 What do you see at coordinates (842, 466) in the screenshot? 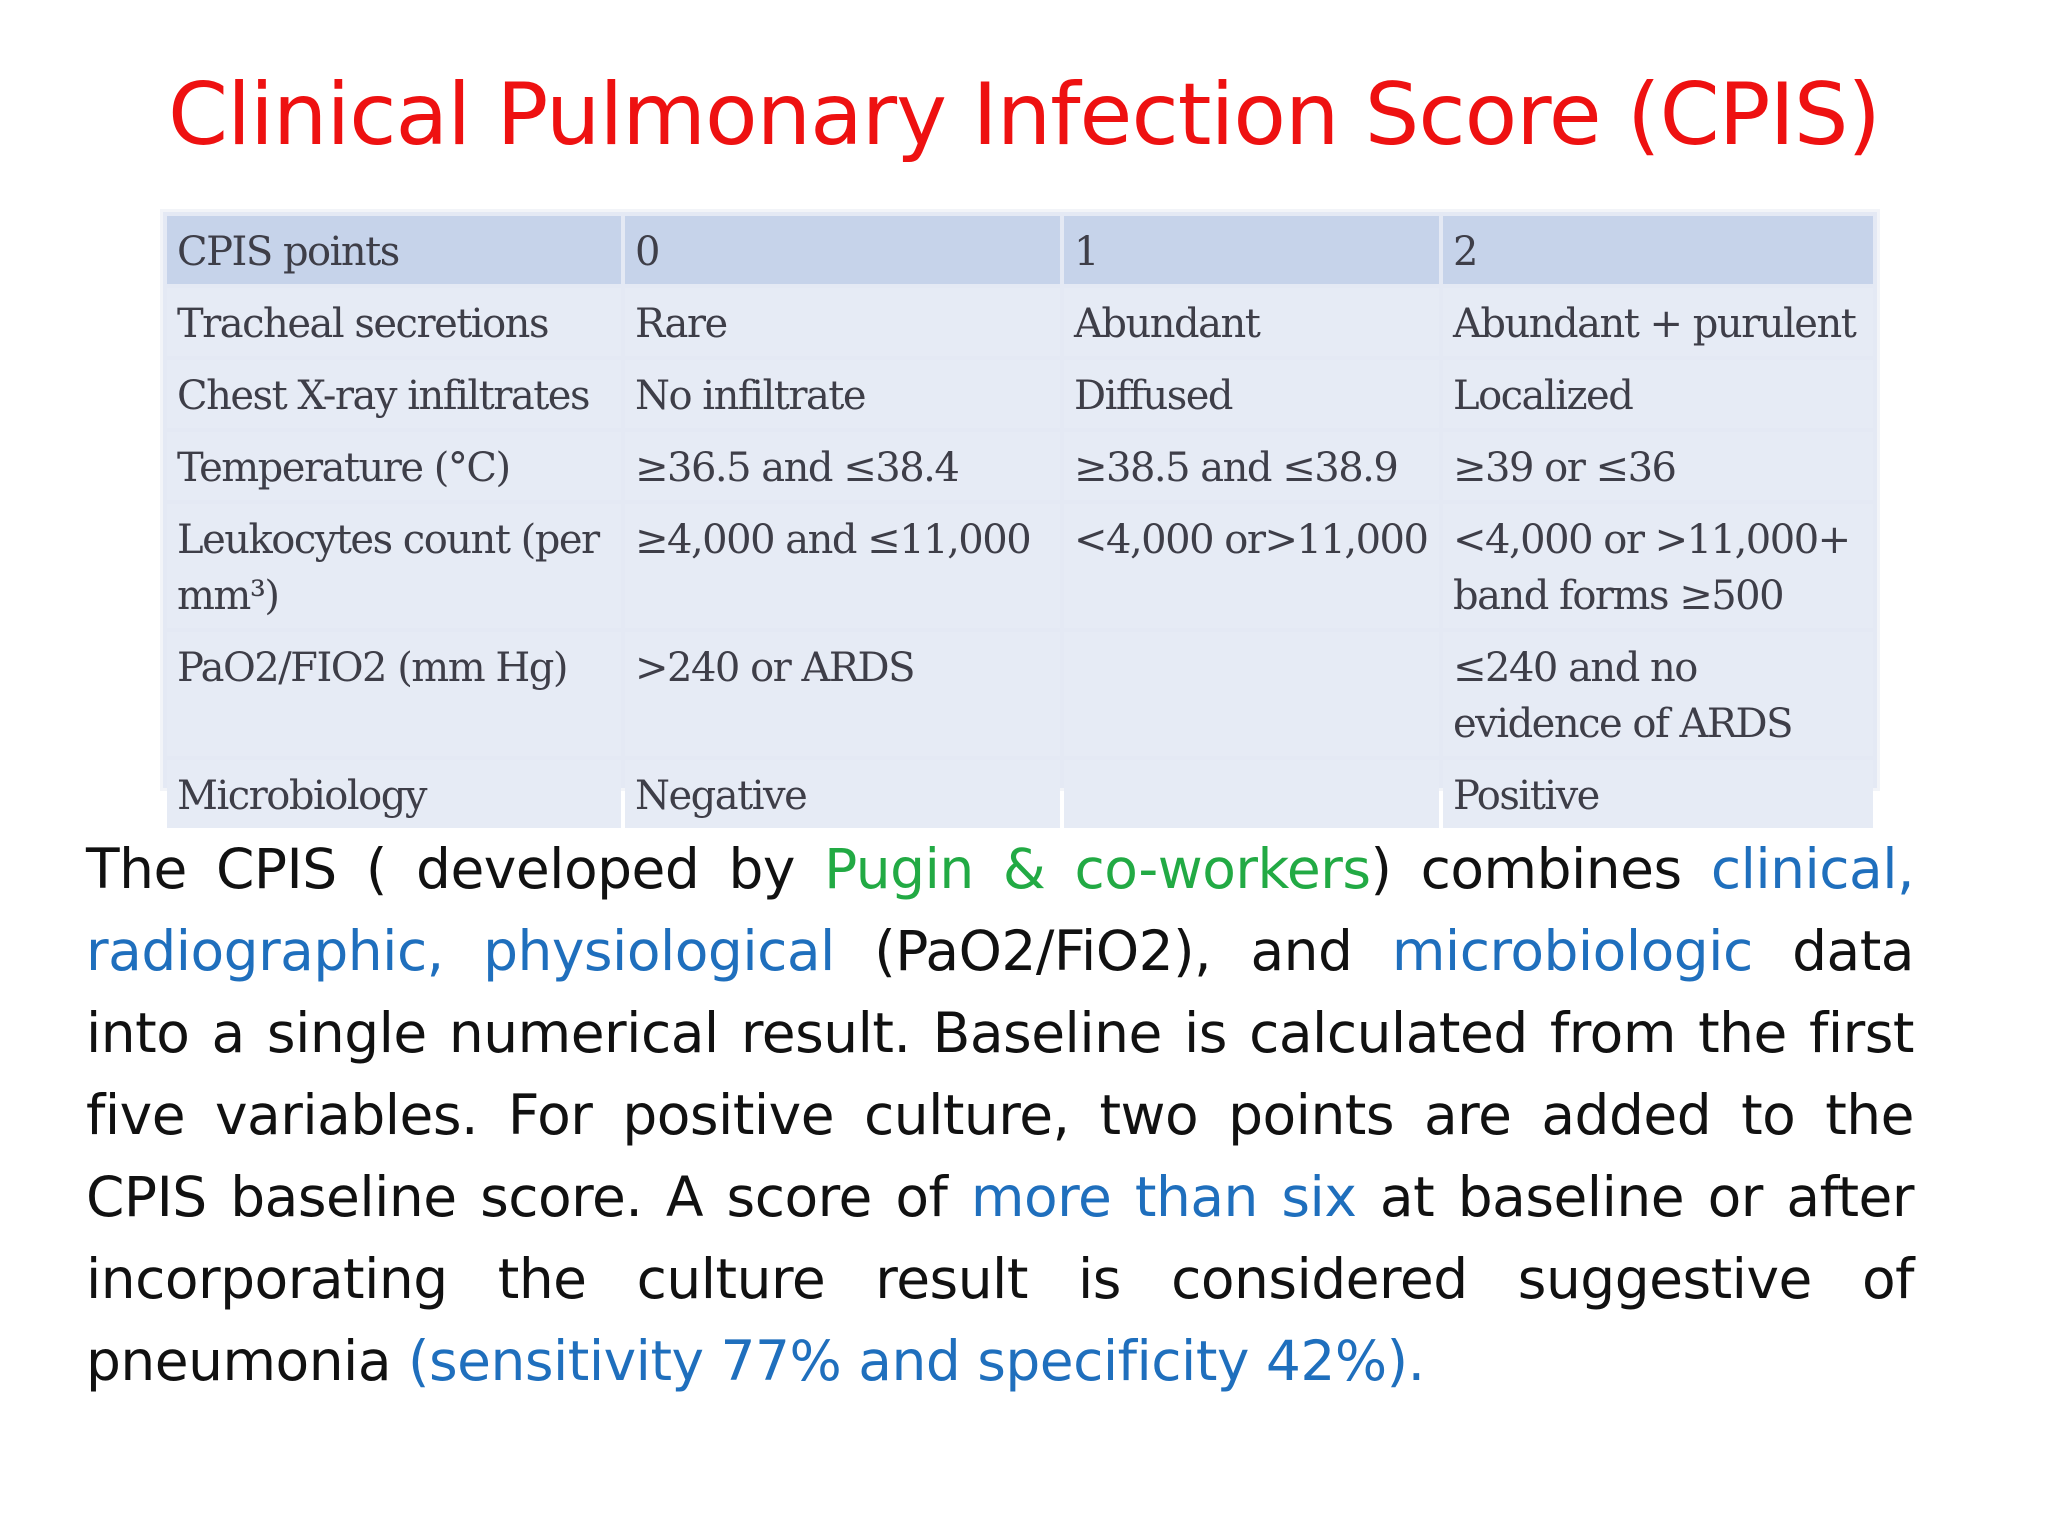
I see `table-cell: ≥36.5 and ≤38.4` at bounding box center [842, 466].